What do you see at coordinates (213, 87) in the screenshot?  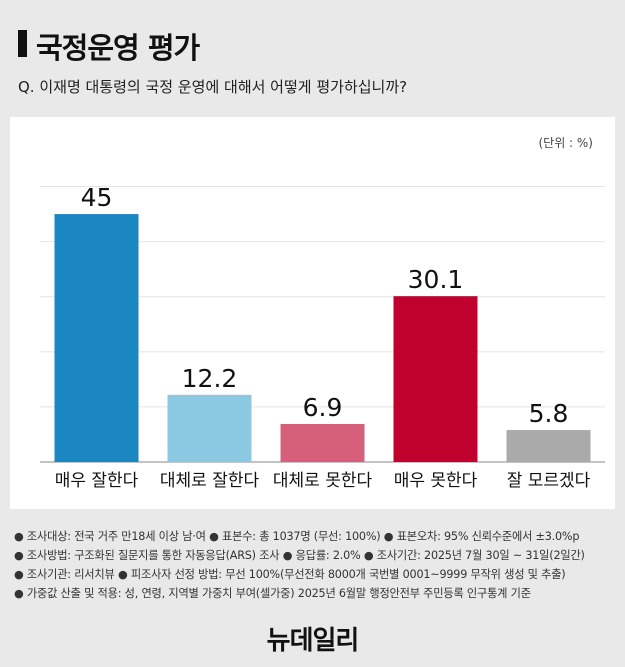 I see `survey-question: Q. 이재명 대통령의 국정 운영에 대해서 어떻게 평가하십니까?` at bounding box center [213, 87].